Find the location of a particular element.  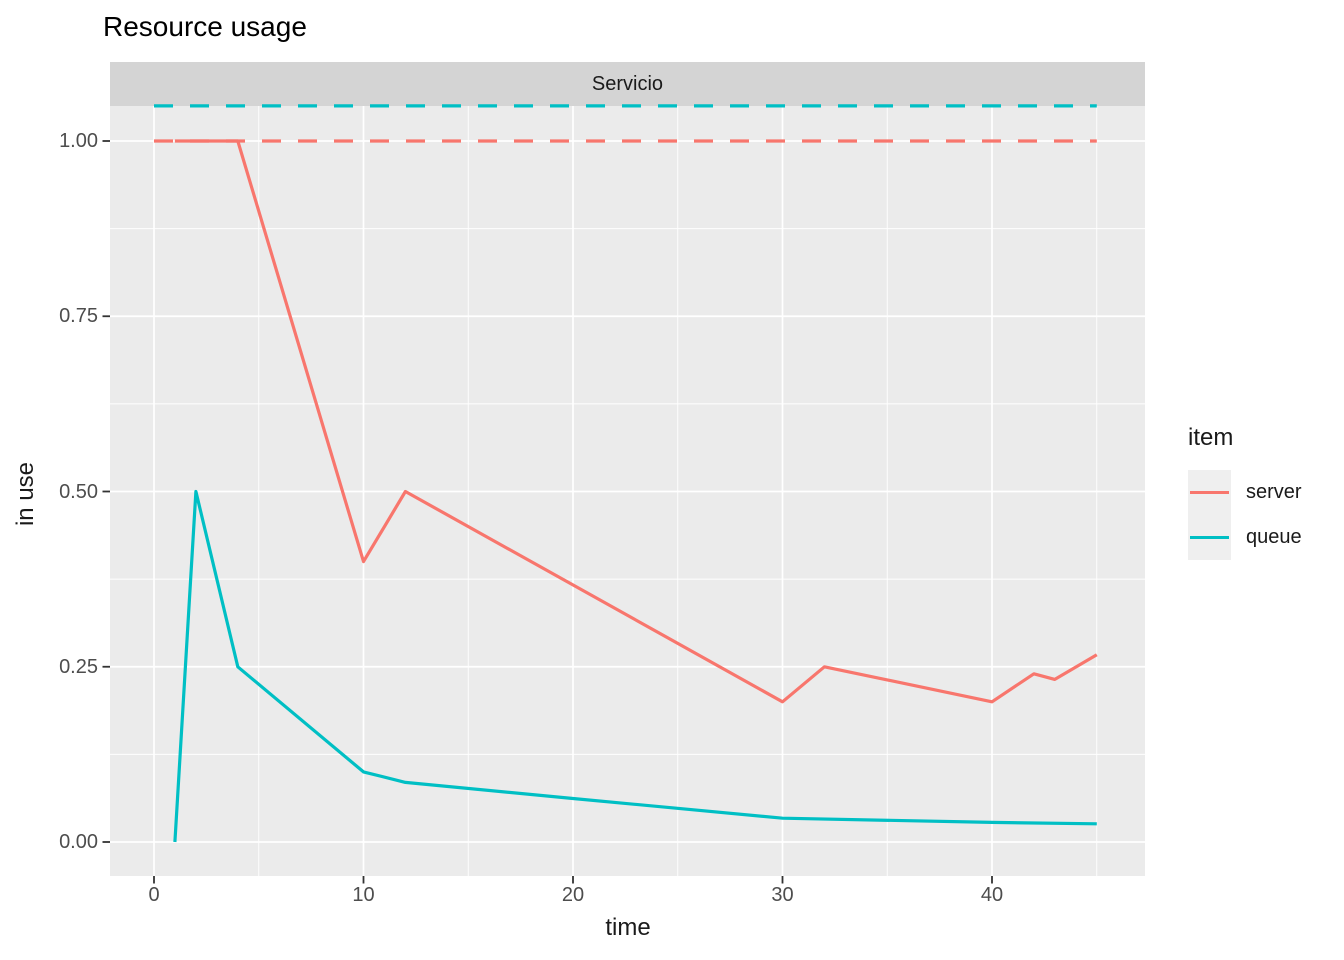

y-axis-title: in use is located at coordinates (25, 494).